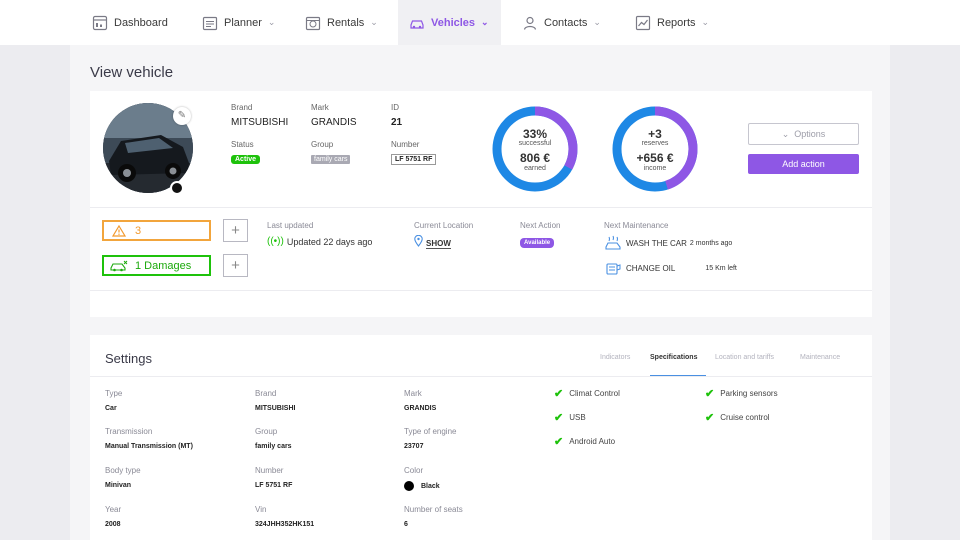  Describe the element at coordinates (395, 107) in the screenshot. I see `id-label: ID` at that location.